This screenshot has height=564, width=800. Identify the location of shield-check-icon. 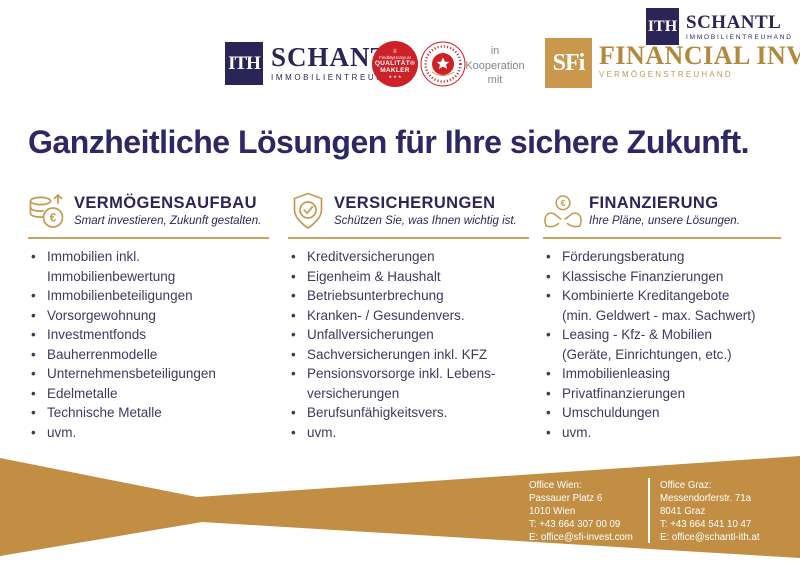
(308, 210).